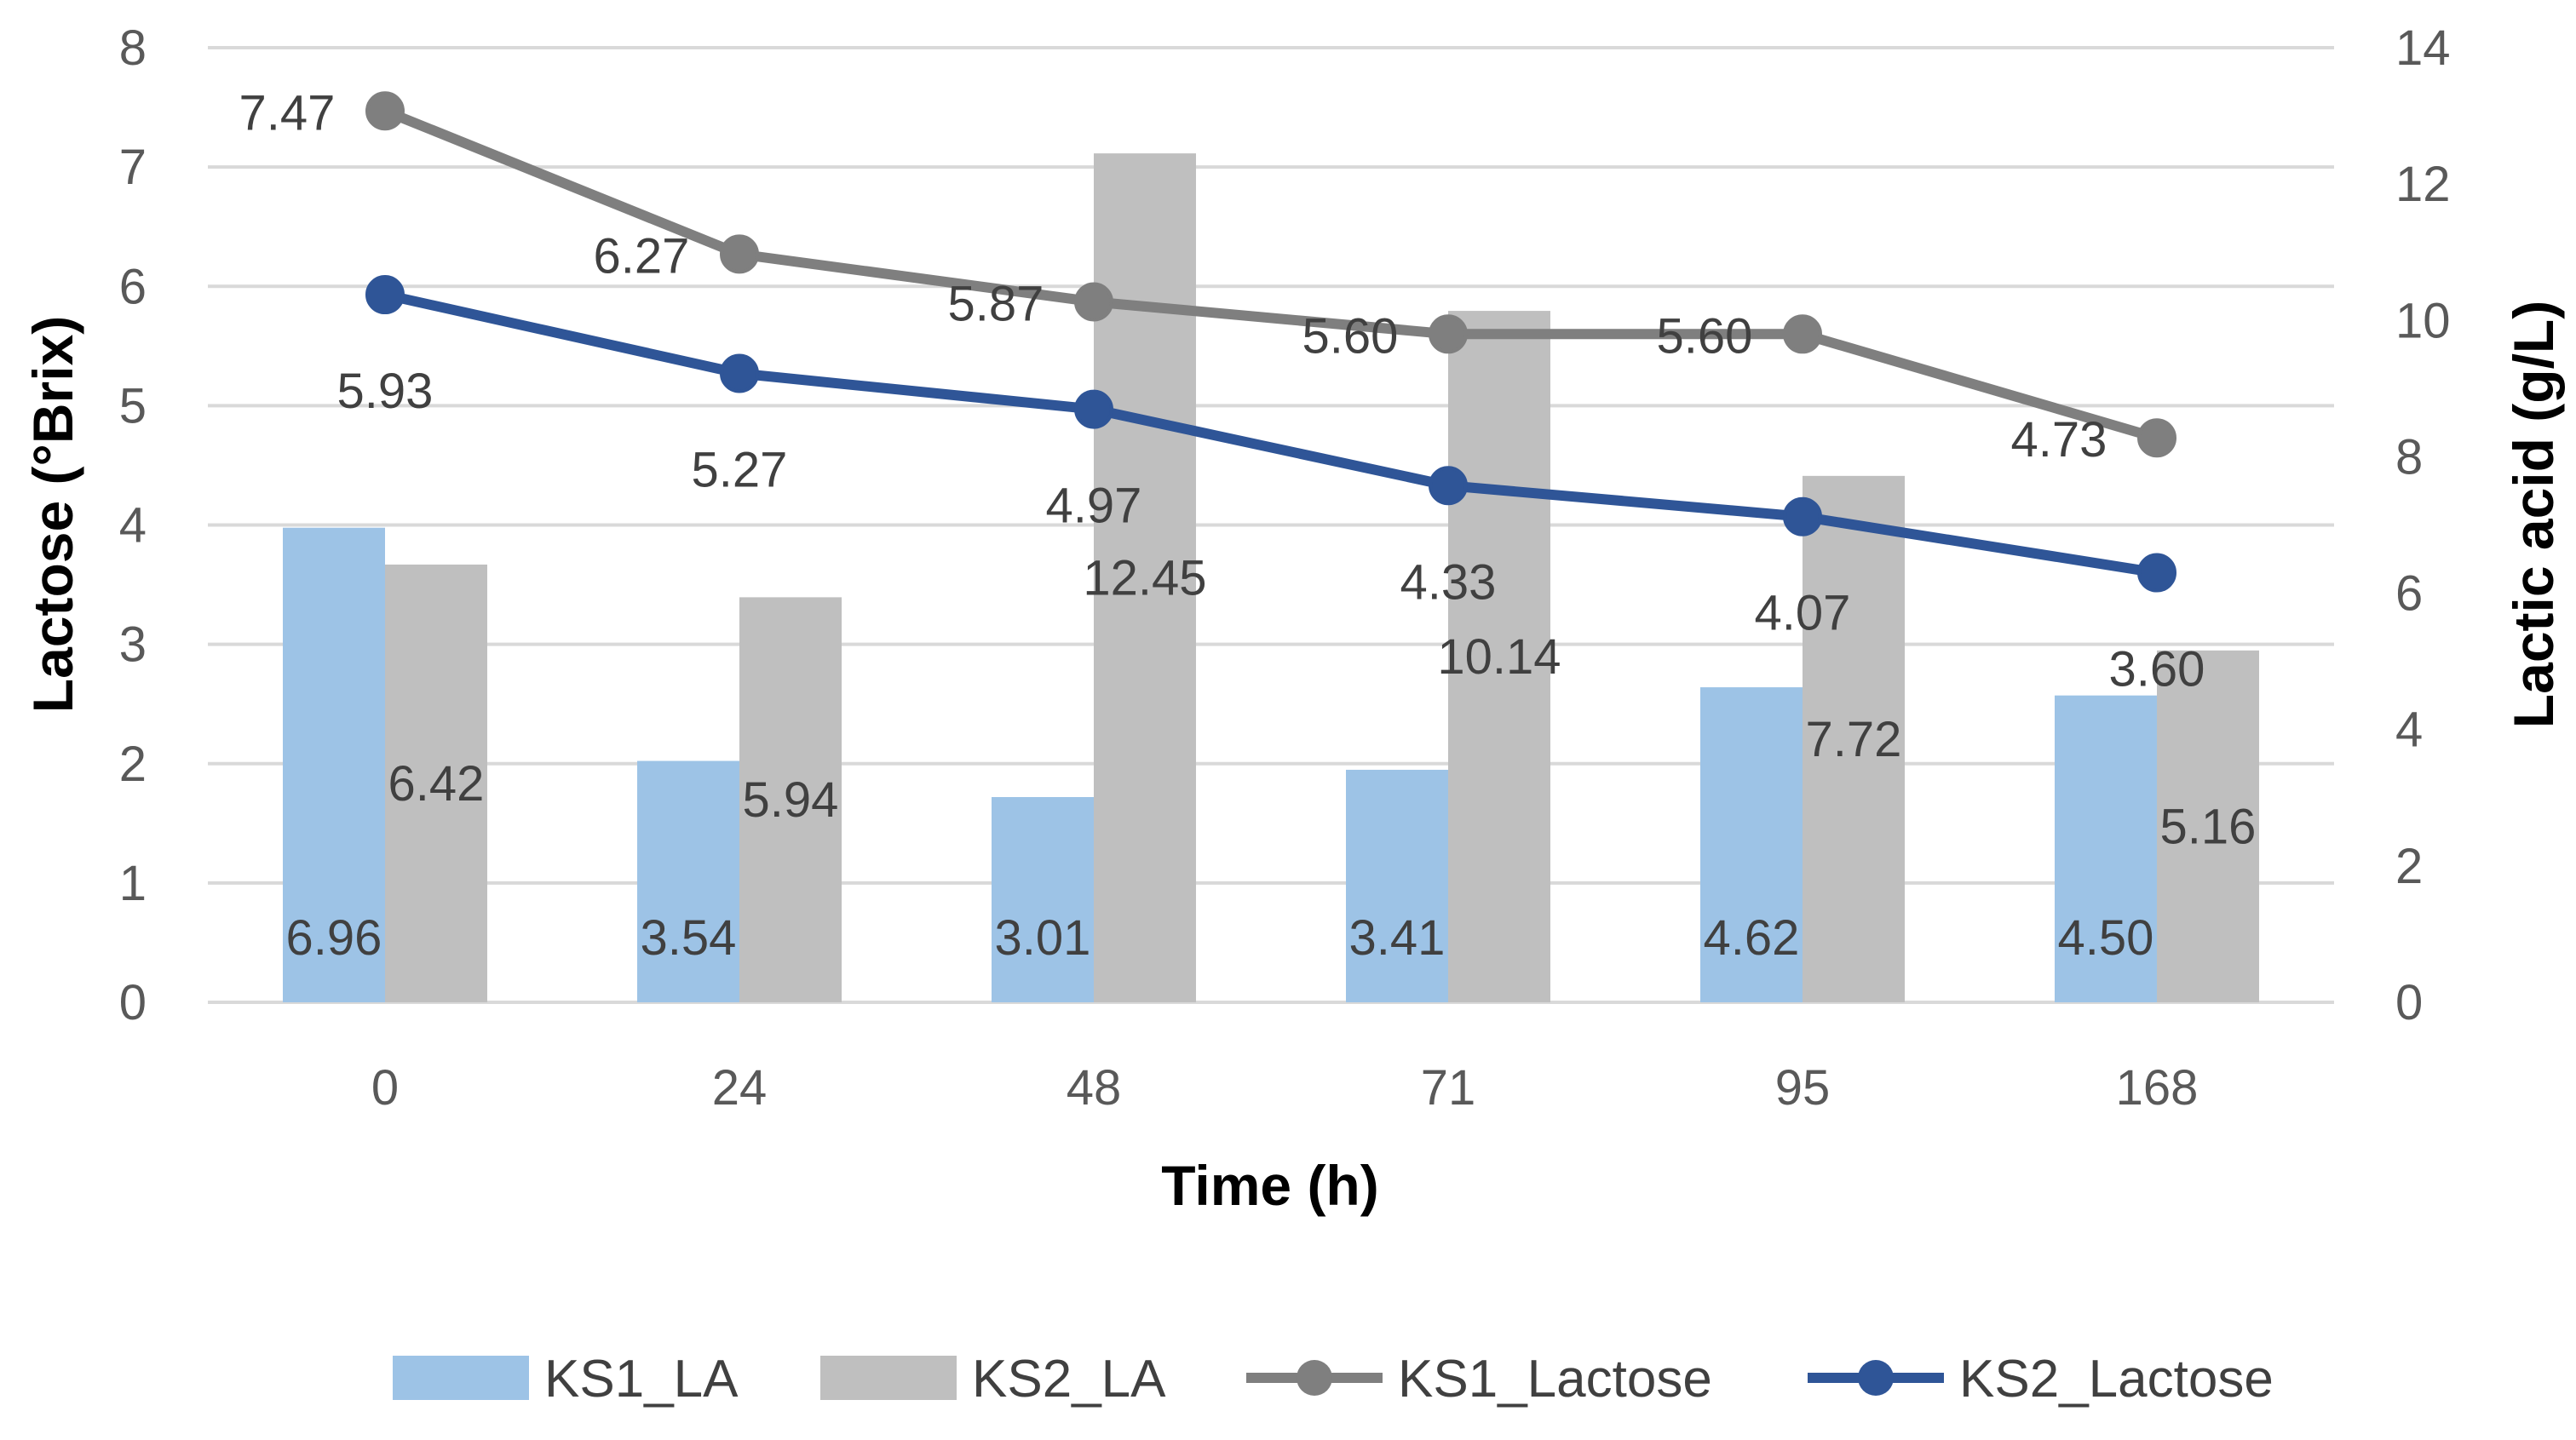  I want to click on y-tick-label: 5, so click(133, 405).